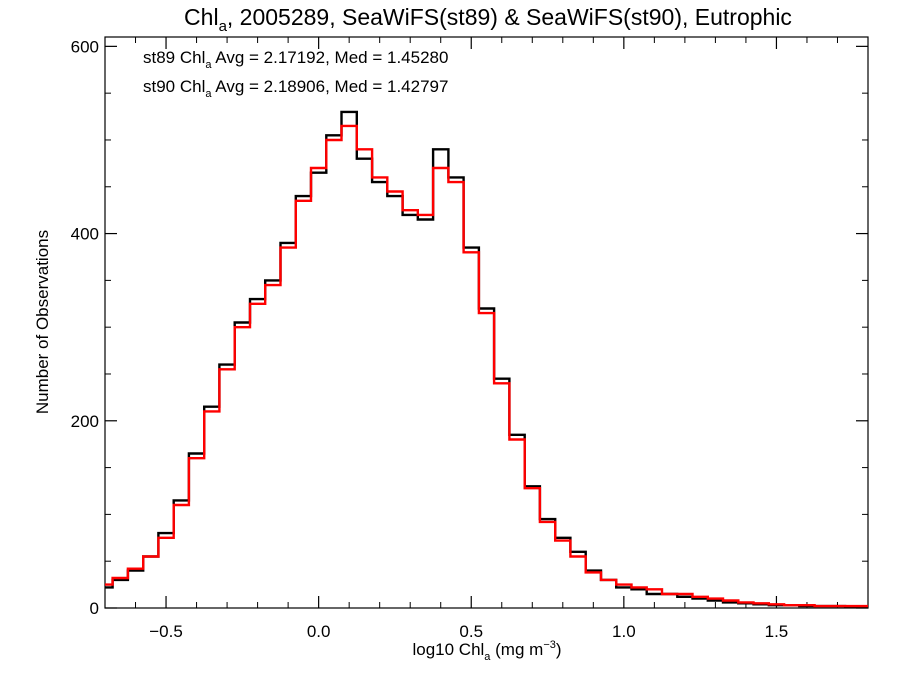  I want to click on annotation-st89-subscript: a, so click(208, 65).